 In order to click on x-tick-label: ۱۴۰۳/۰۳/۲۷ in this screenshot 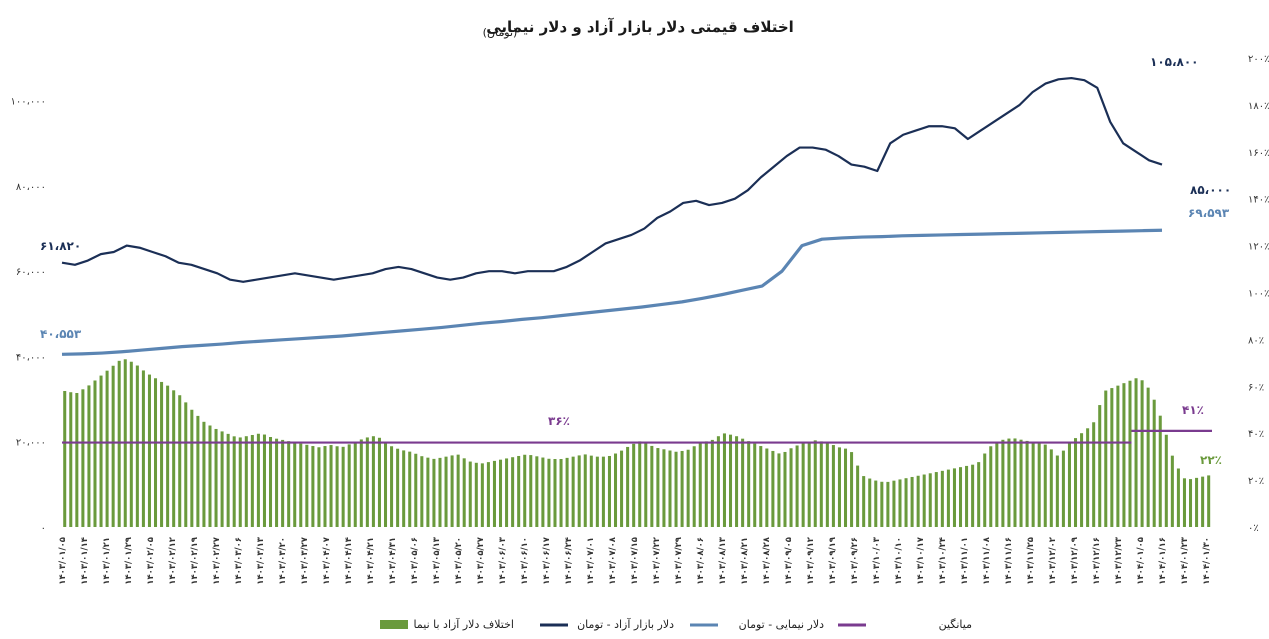, I will do `click(305, 560)`.